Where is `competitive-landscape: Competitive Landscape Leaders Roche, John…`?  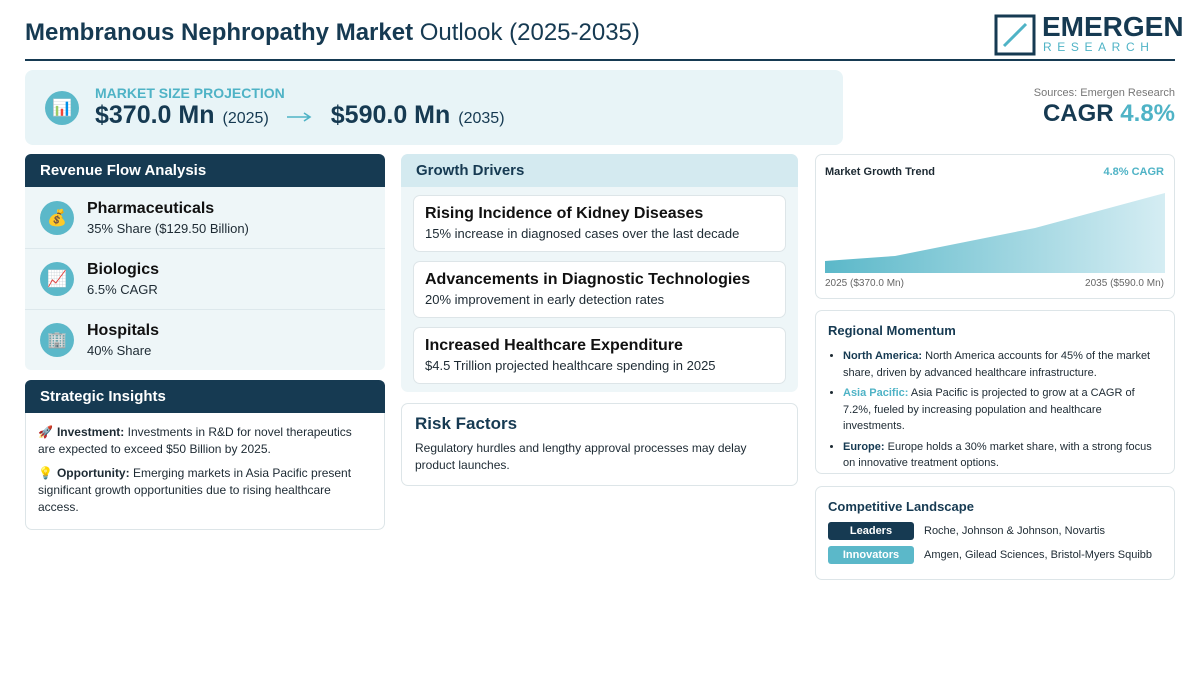
competitive-landscape: Competitive Landscape Leaders Roche, John… is located at coordinates (995, 533).